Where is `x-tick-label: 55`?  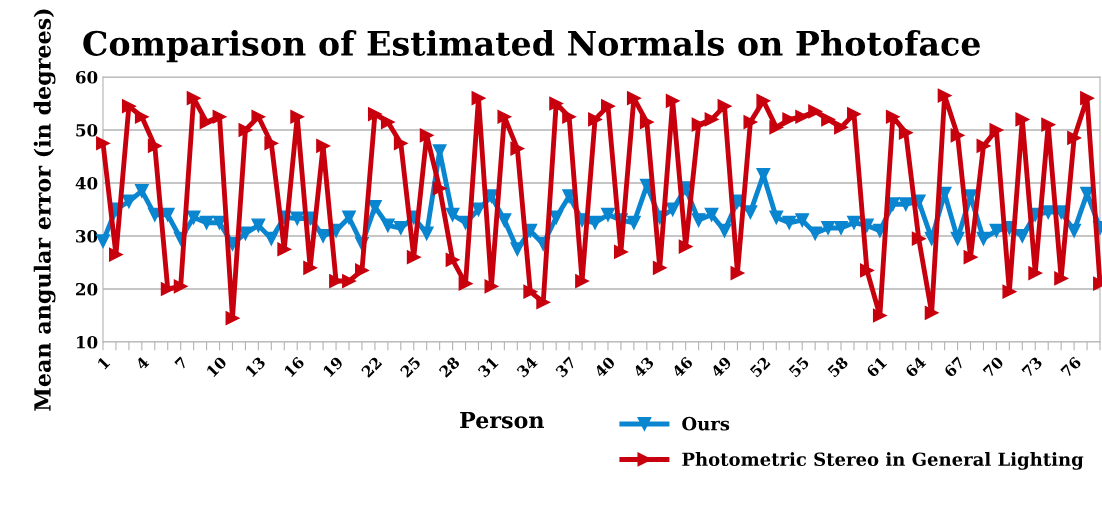 x-tick-label: 55 is located at coordinates (799, 367).